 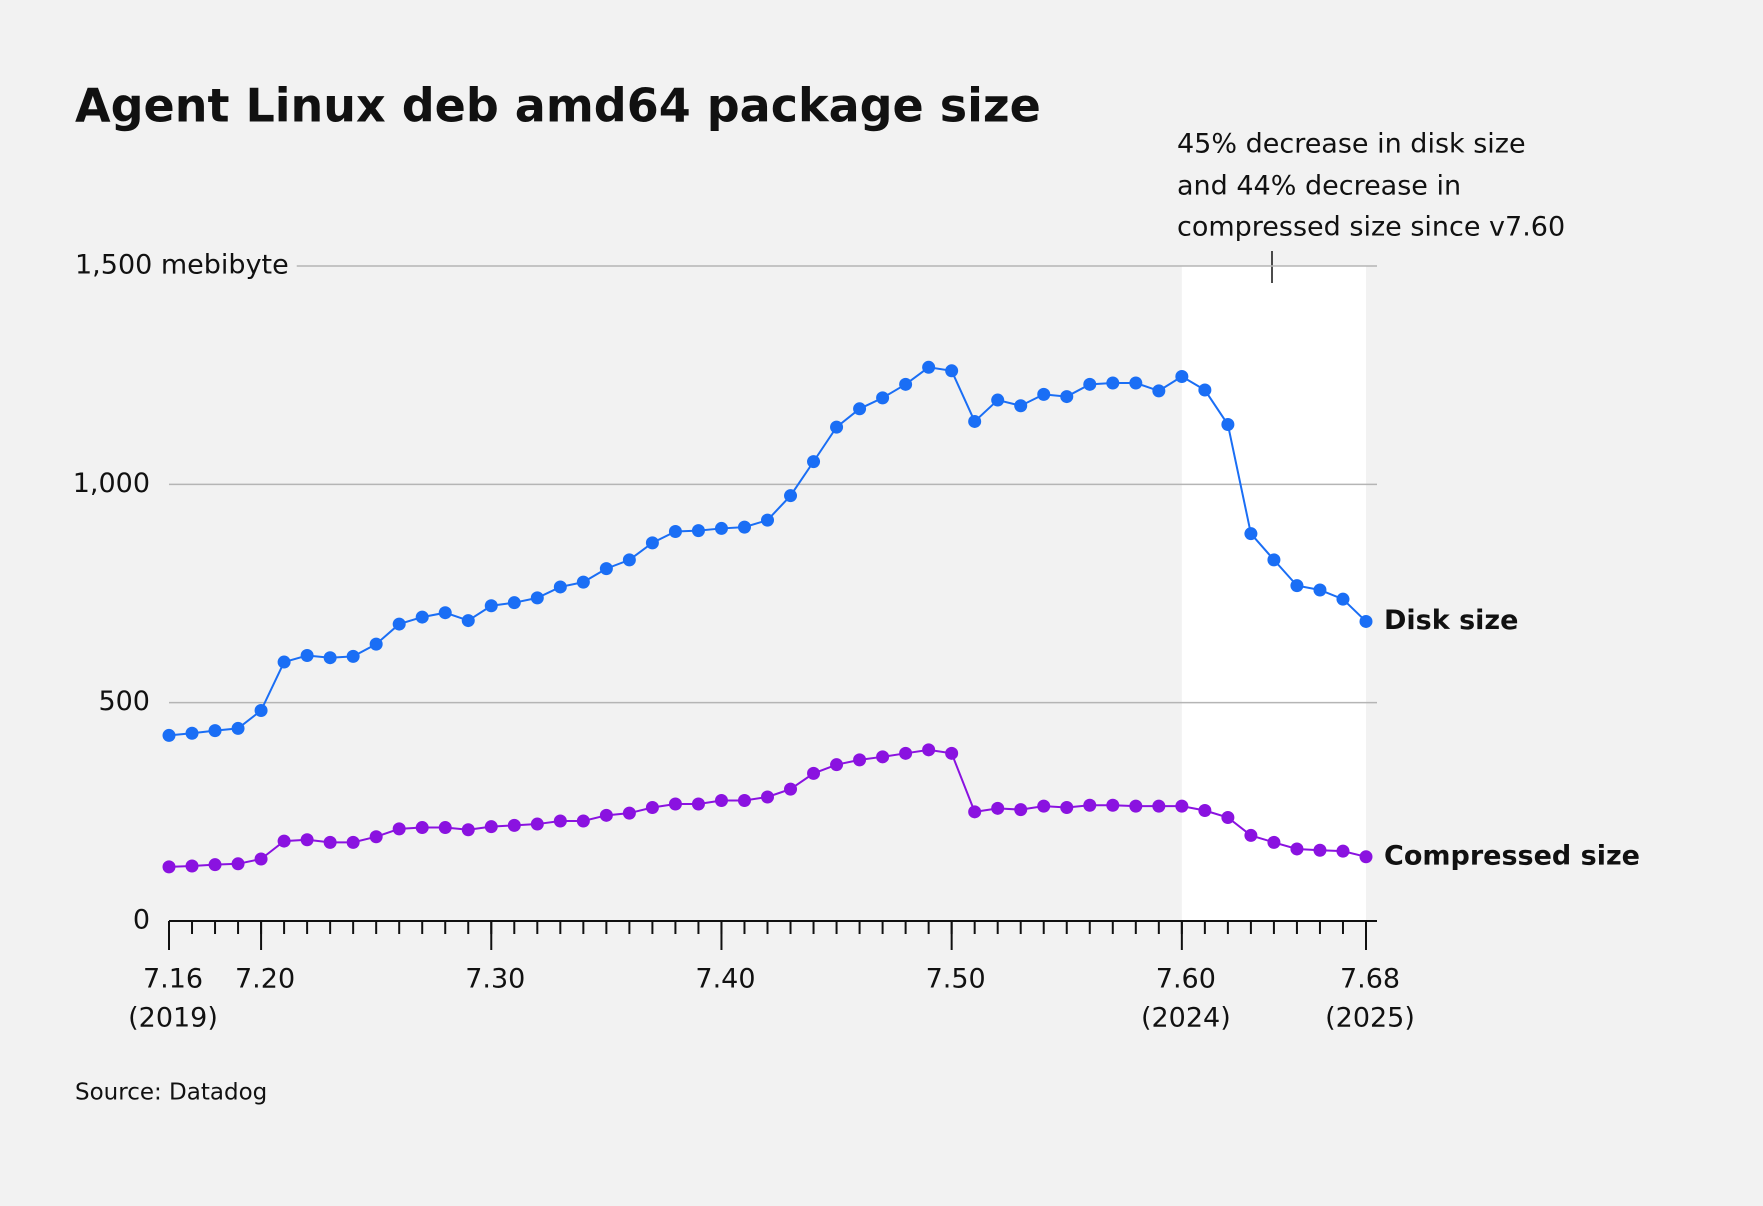 What do you see at coordinates (956, 979) in the screenshot?
I see `x-tick-label: 7.50` at bounding box center [956, 979].